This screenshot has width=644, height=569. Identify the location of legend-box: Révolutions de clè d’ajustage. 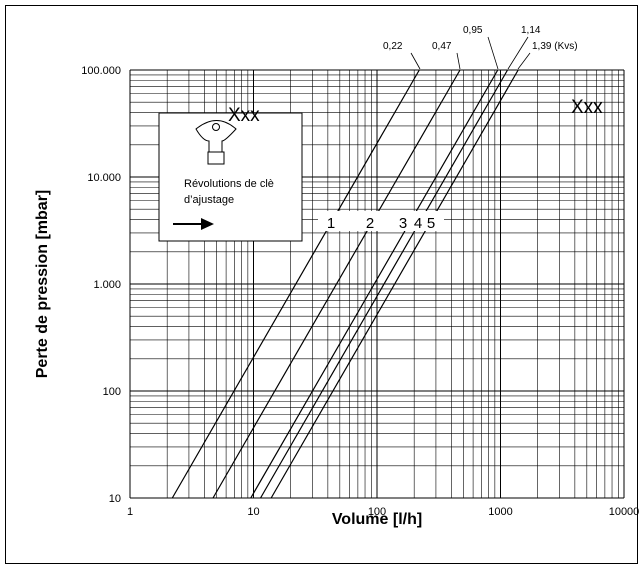
(230, 177).